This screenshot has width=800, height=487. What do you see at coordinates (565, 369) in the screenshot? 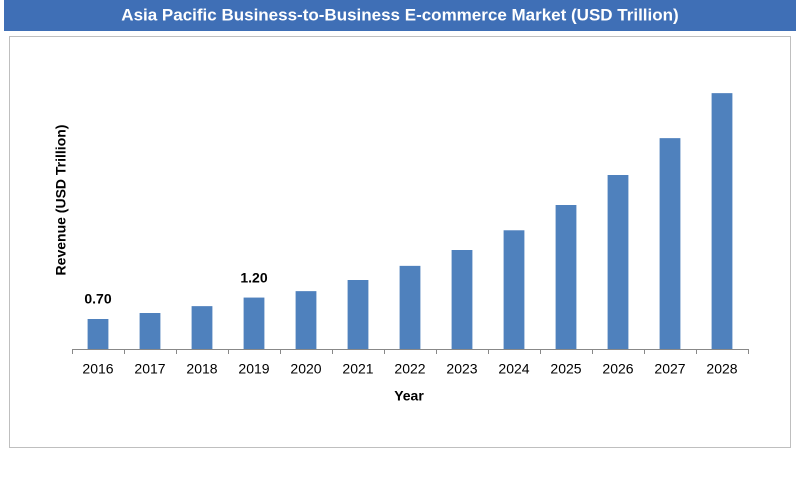
I see `x-tick-label: 2025` at bounding box center [565, 369].